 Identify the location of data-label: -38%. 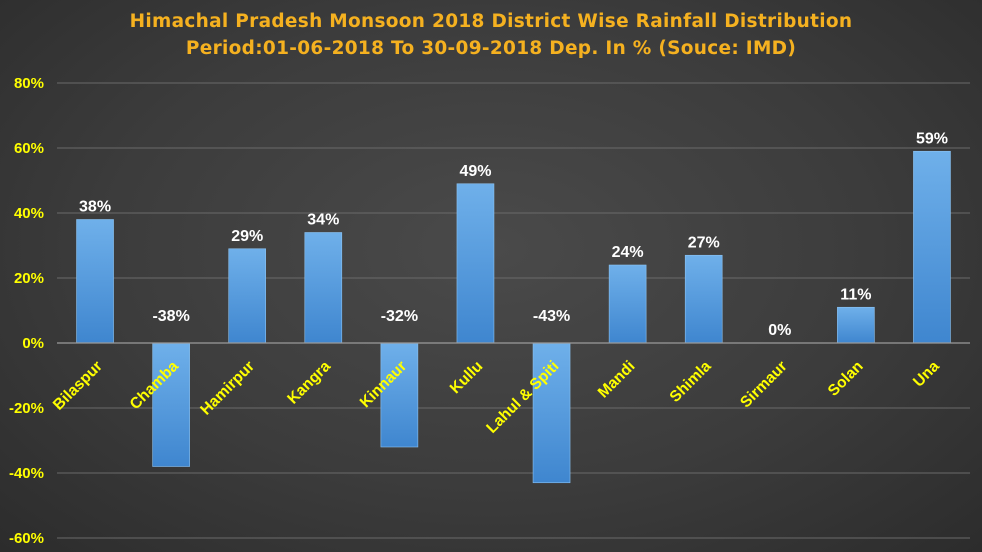
(170, 316).